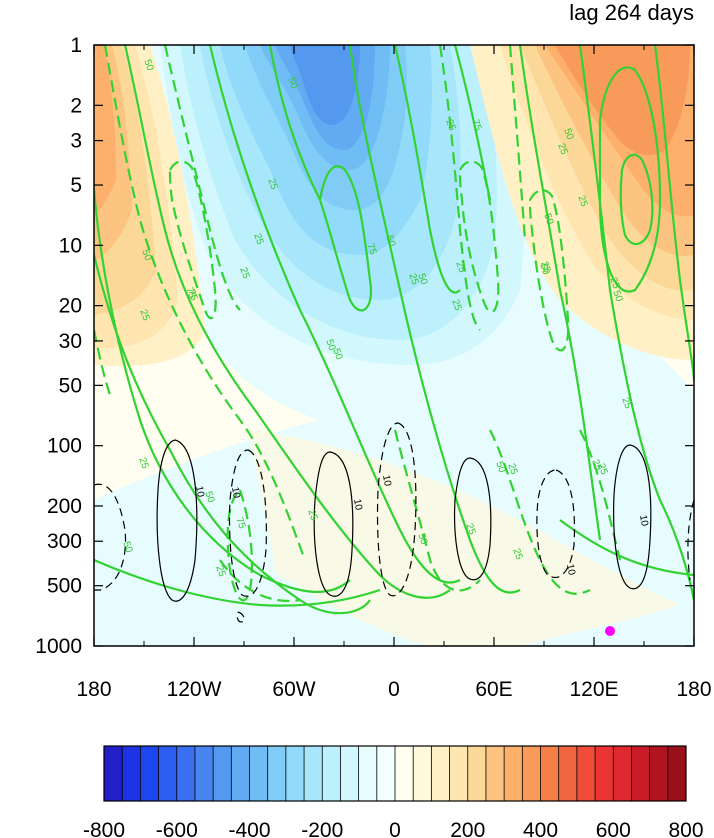 The width and height of the screenshot is (714, 838). What do you see at coordinates (631, 12) in the screenshot?
I see `chart-title: lag 264 days` at bounding box center [631, 12].